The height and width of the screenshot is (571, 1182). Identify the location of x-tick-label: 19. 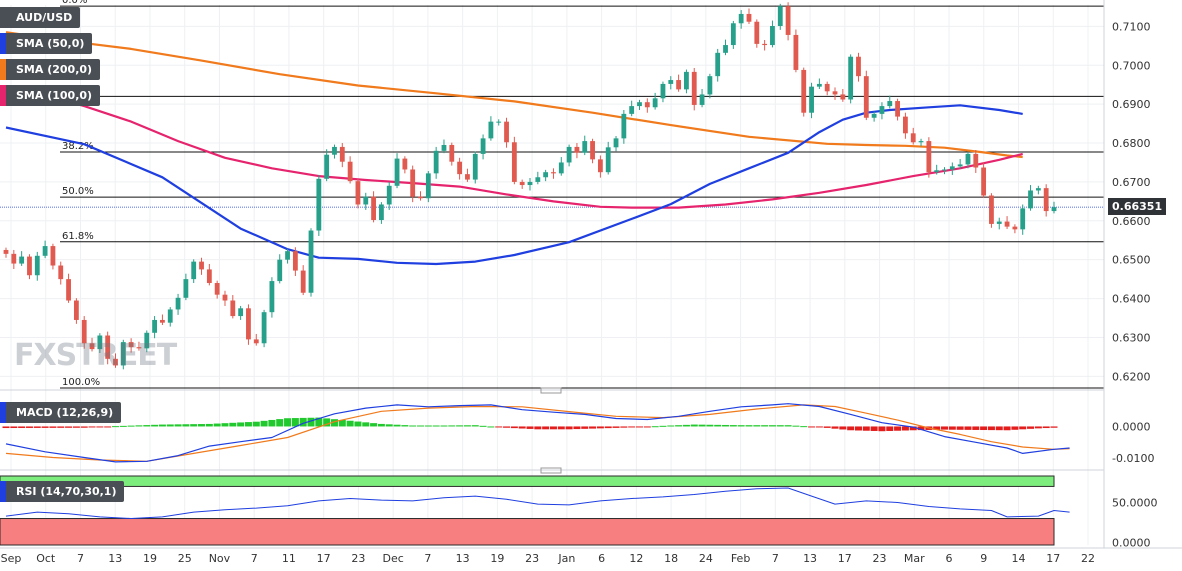
(497, 558).